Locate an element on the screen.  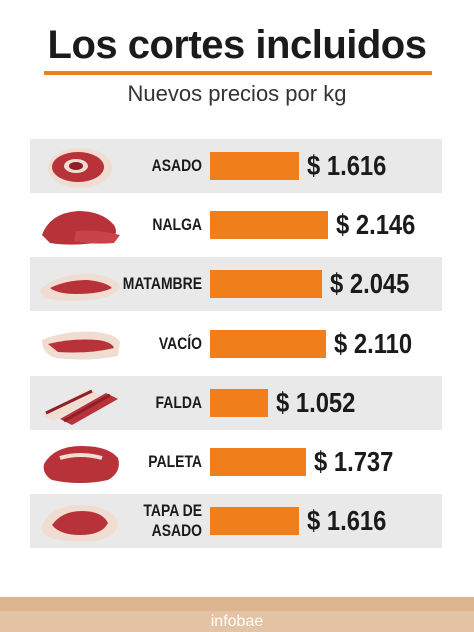
nalga-meat-icon is located at coordinates (81, 228).